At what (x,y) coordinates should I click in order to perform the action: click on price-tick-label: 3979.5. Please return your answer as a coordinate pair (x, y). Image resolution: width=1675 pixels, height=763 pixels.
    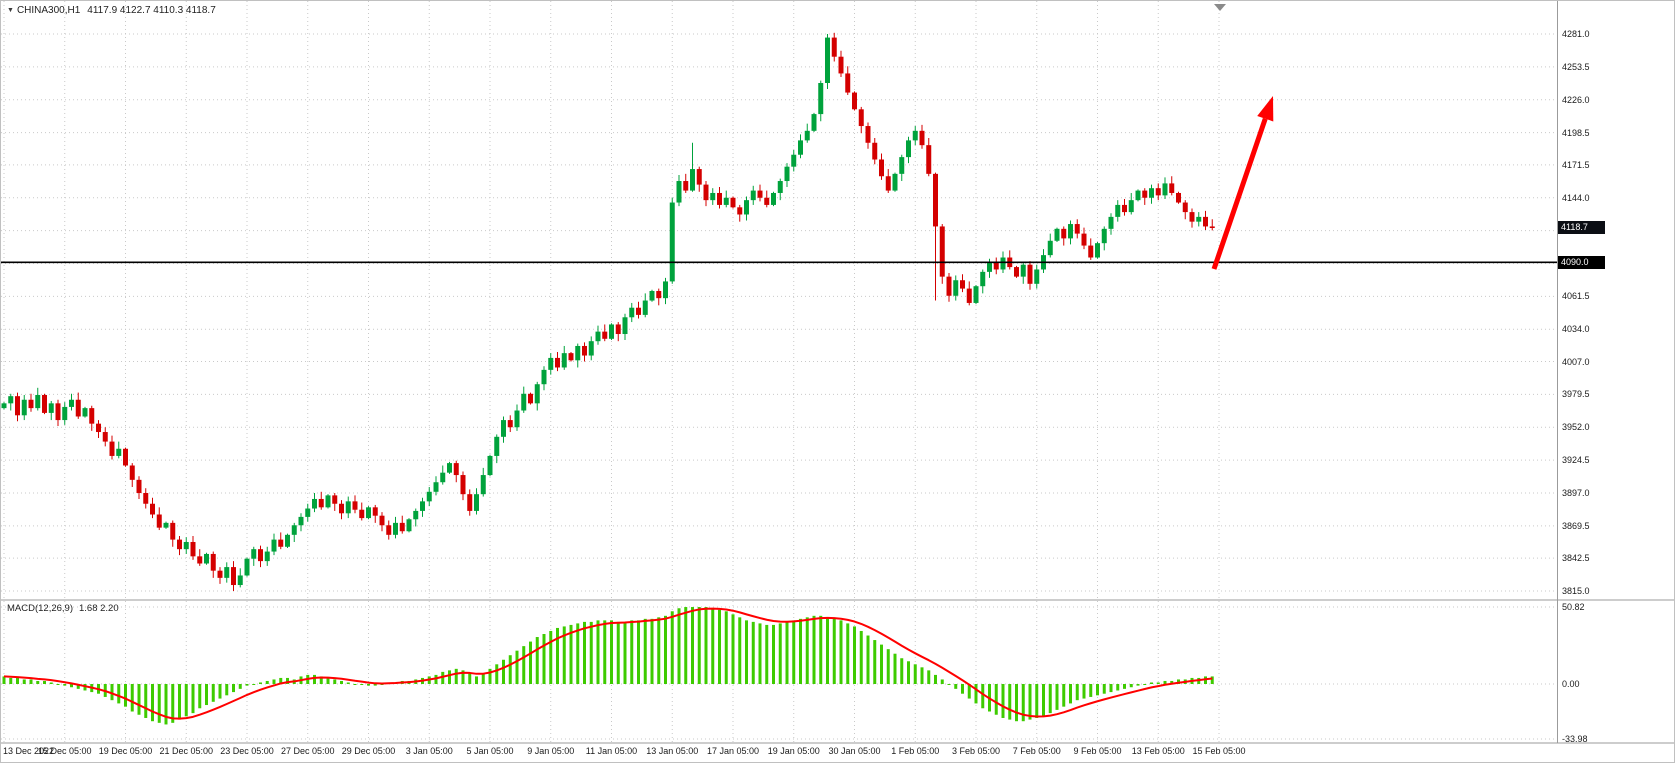
    Looking at the image, I should click on (1576, 394).